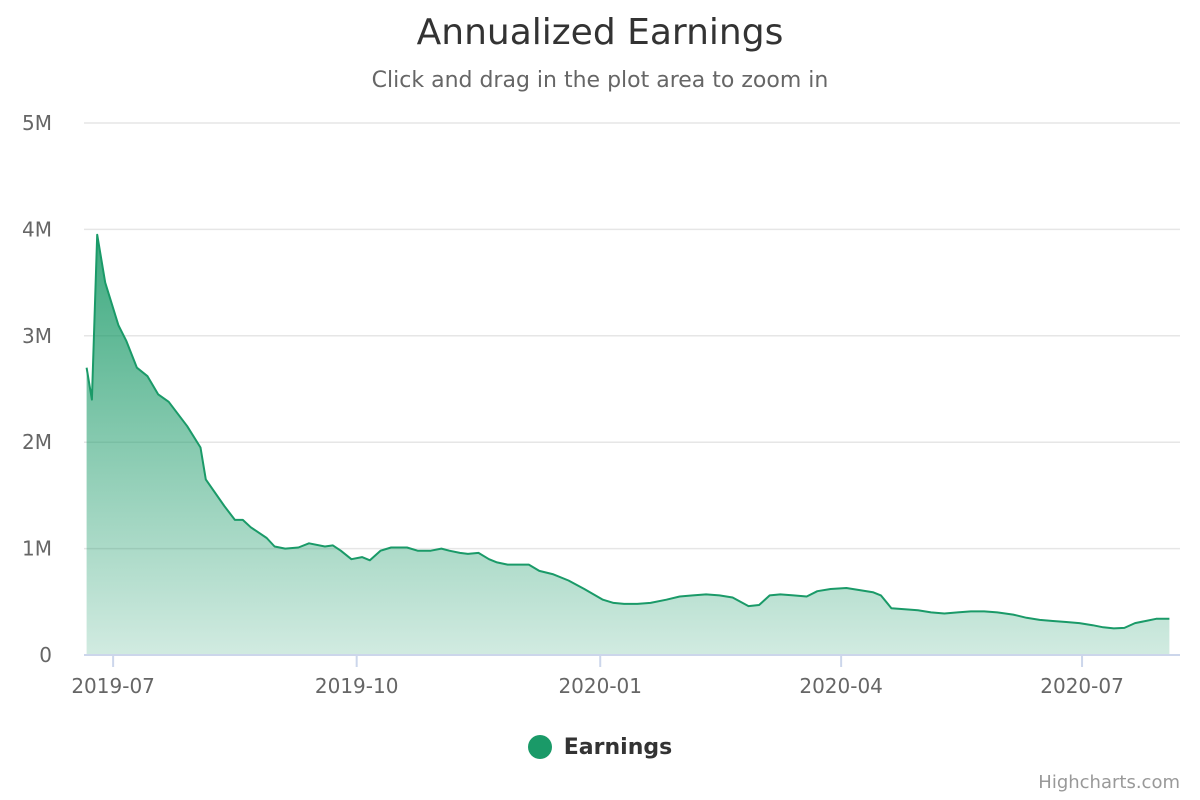  I want to click on x-tick-label: 2019-07, so click(113, 686).